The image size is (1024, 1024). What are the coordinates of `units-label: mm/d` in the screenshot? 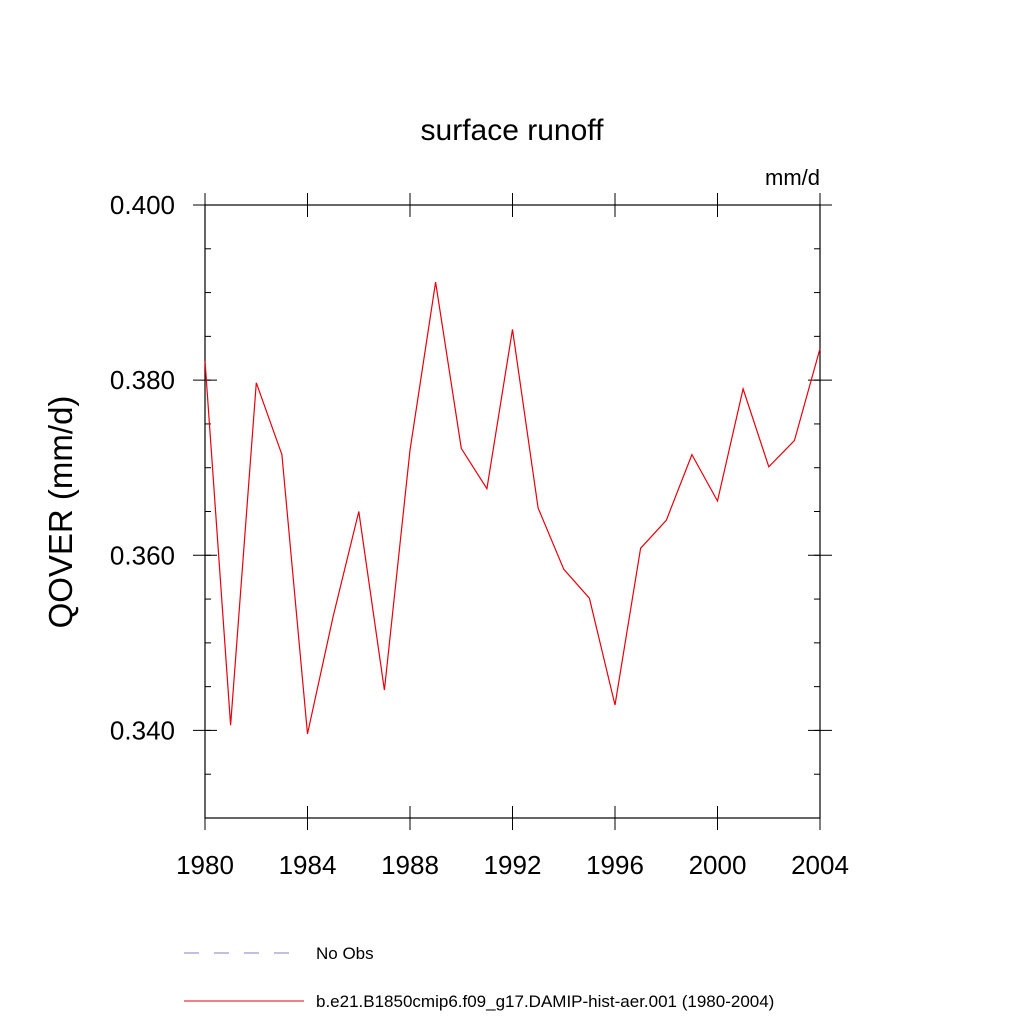 It's located at (792, 177).